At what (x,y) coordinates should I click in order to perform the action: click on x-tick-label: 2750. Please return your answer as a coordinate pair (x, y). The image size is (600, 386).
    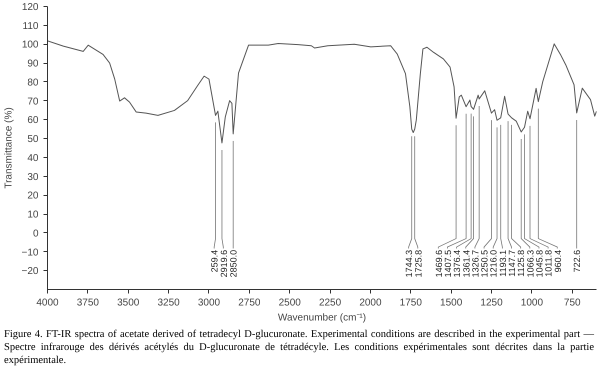
    Looking at the image, I should click on (249, 303).